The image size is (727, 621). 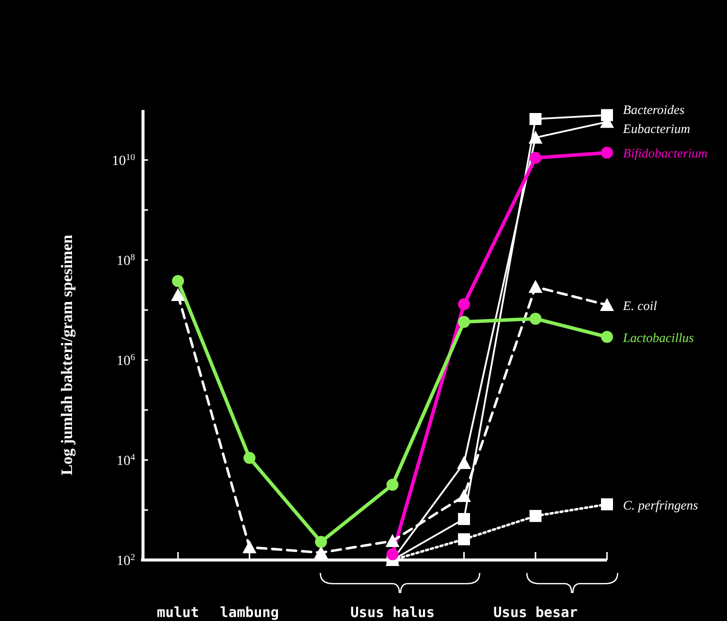 I want to click on x-tick-label: Usus halus, so click(x=392, y=613).